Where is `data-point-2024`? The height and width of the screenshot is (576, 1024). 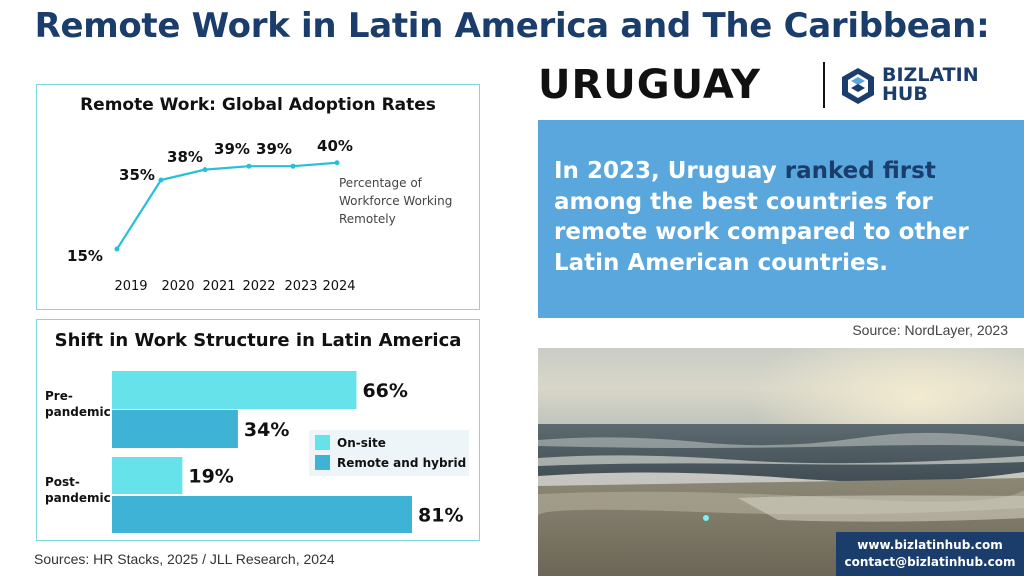 data-point-2024 is located at coordinates (337, 163).